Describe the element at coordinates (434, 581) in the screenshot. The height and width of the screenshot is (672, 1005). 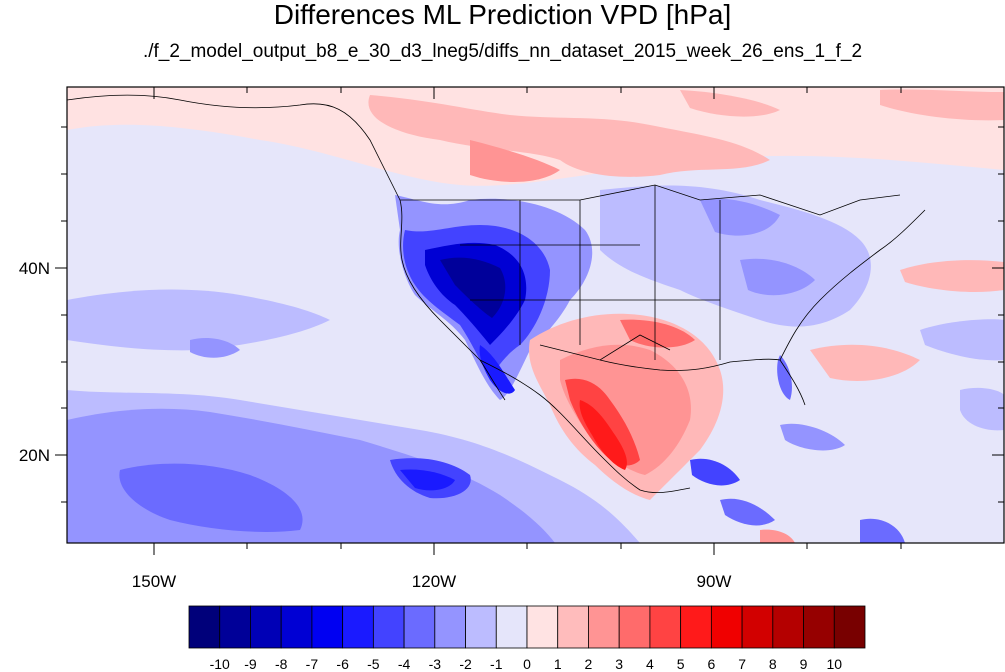
I see `lon-label-120w: 120W` at that location.